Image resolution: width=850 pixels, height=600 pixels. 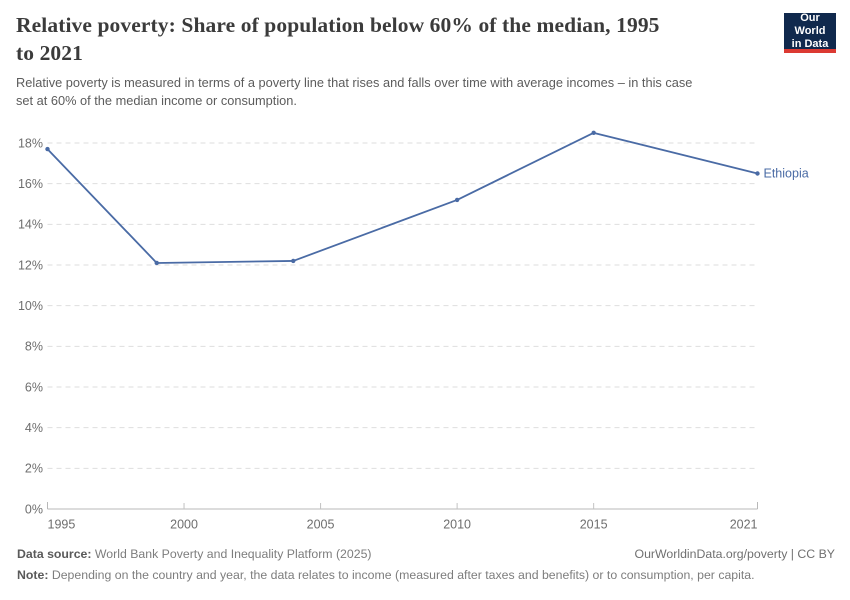 I want to click on x-tick-label: 2000, so click(x=184, y=525).